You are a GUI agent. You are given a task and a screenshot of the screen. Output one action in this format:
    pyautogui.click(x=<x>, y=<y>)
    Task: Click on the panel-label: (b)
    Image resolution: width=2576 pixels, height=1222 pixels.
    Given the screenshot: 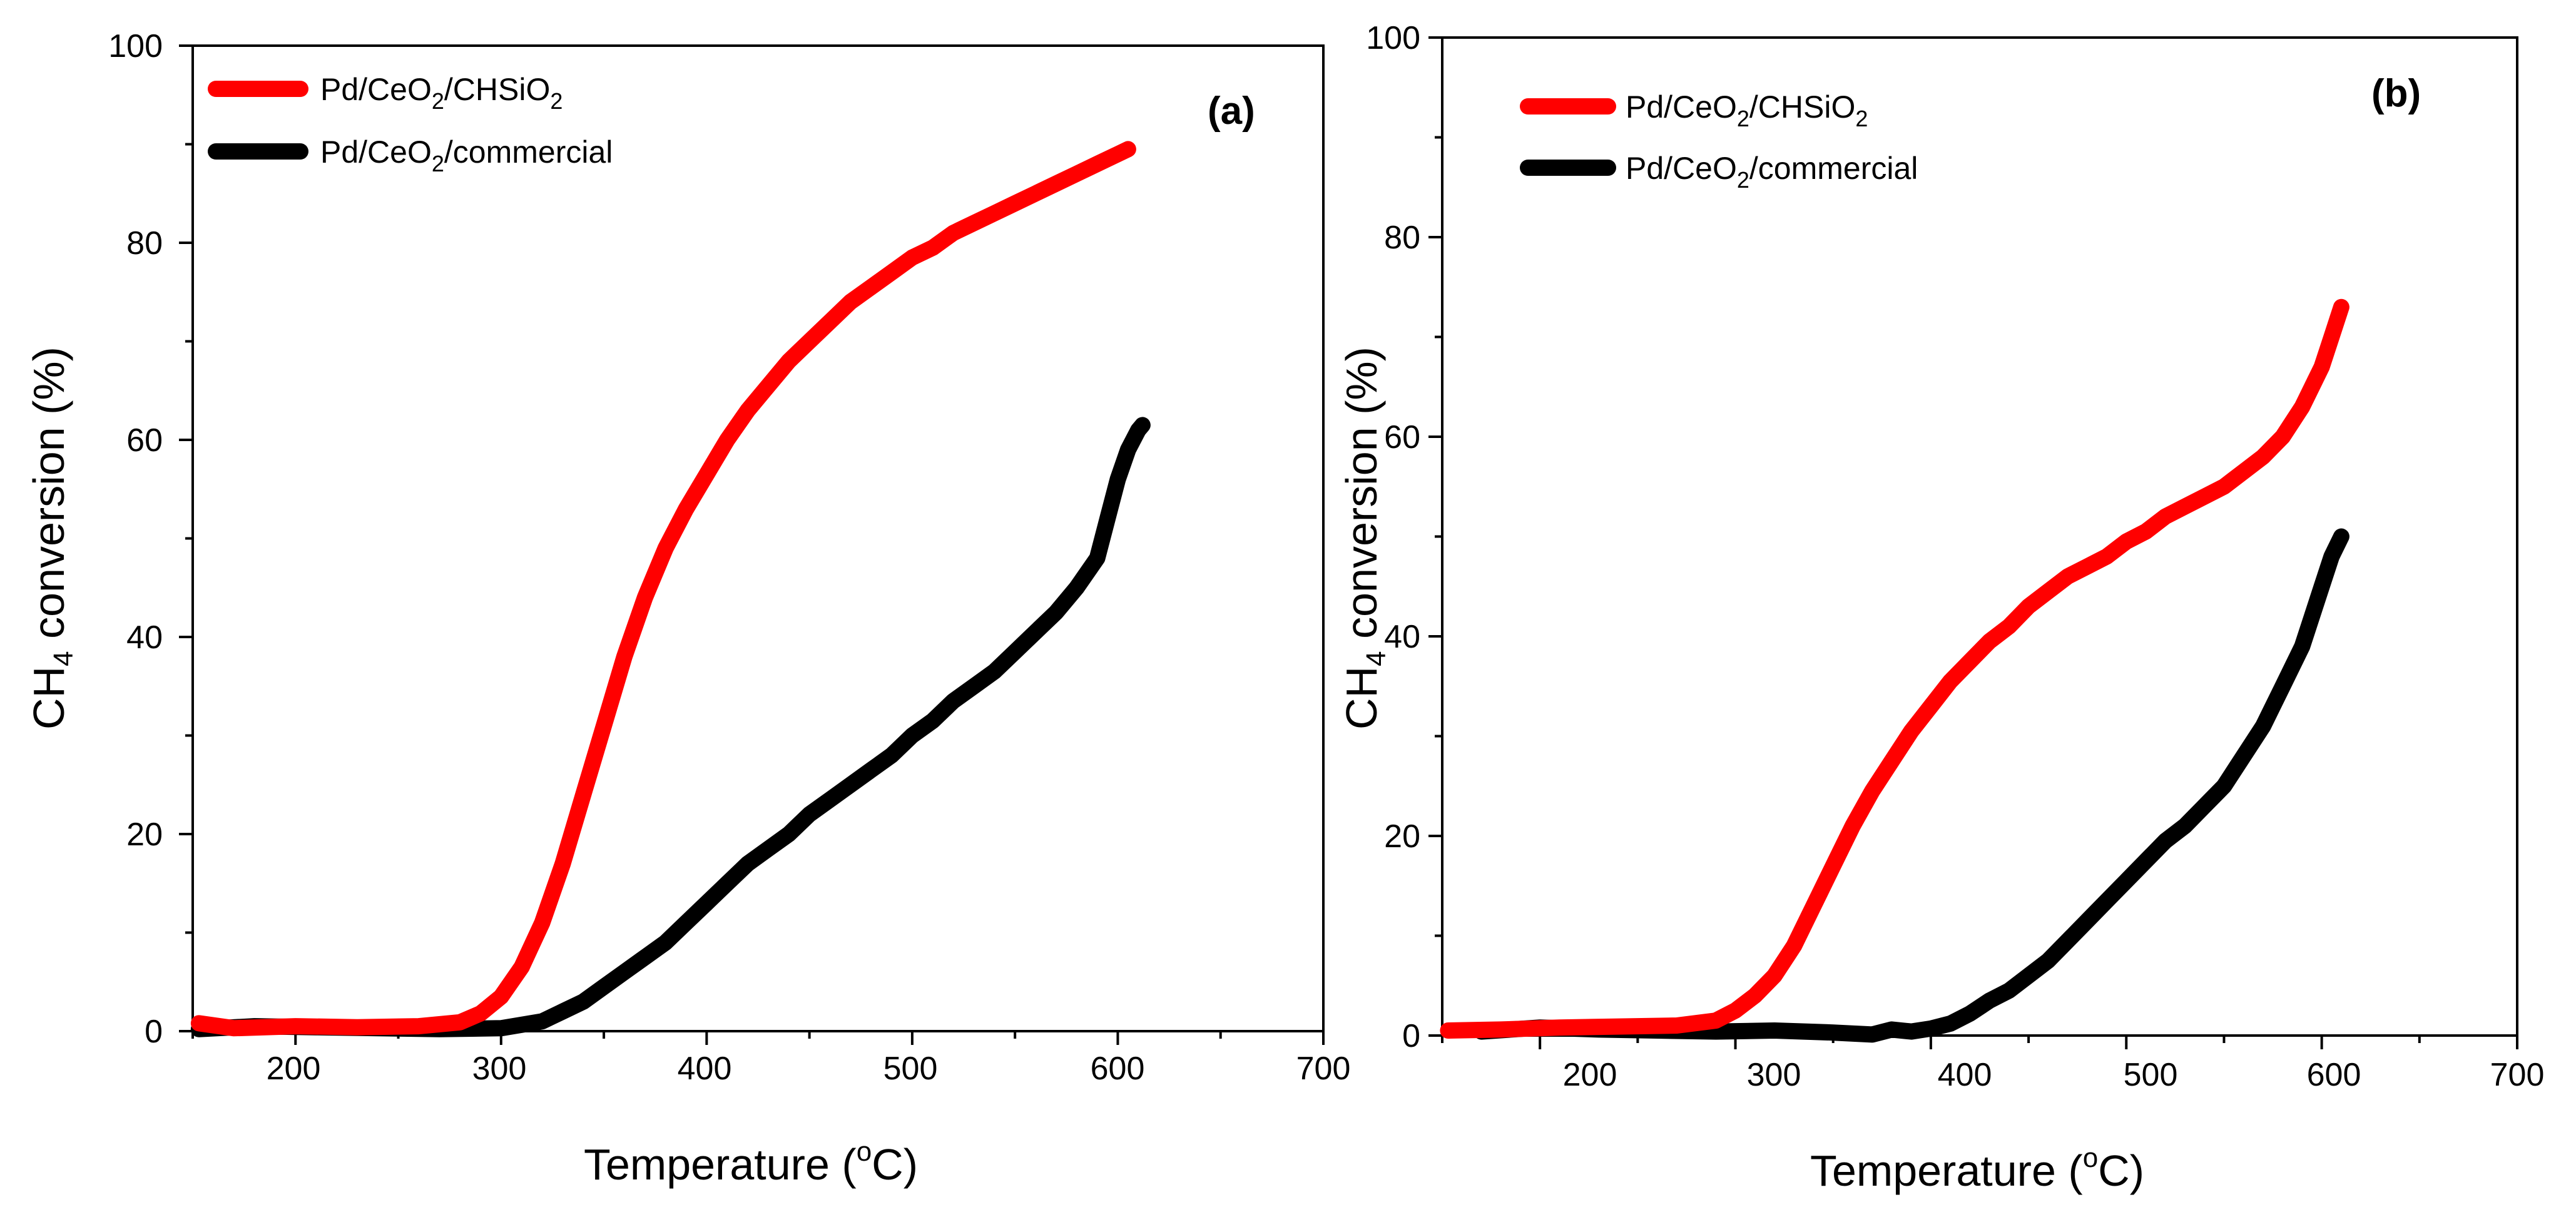 What is the action you would take?
    pyautogui.click(x=2396, y=94)
    